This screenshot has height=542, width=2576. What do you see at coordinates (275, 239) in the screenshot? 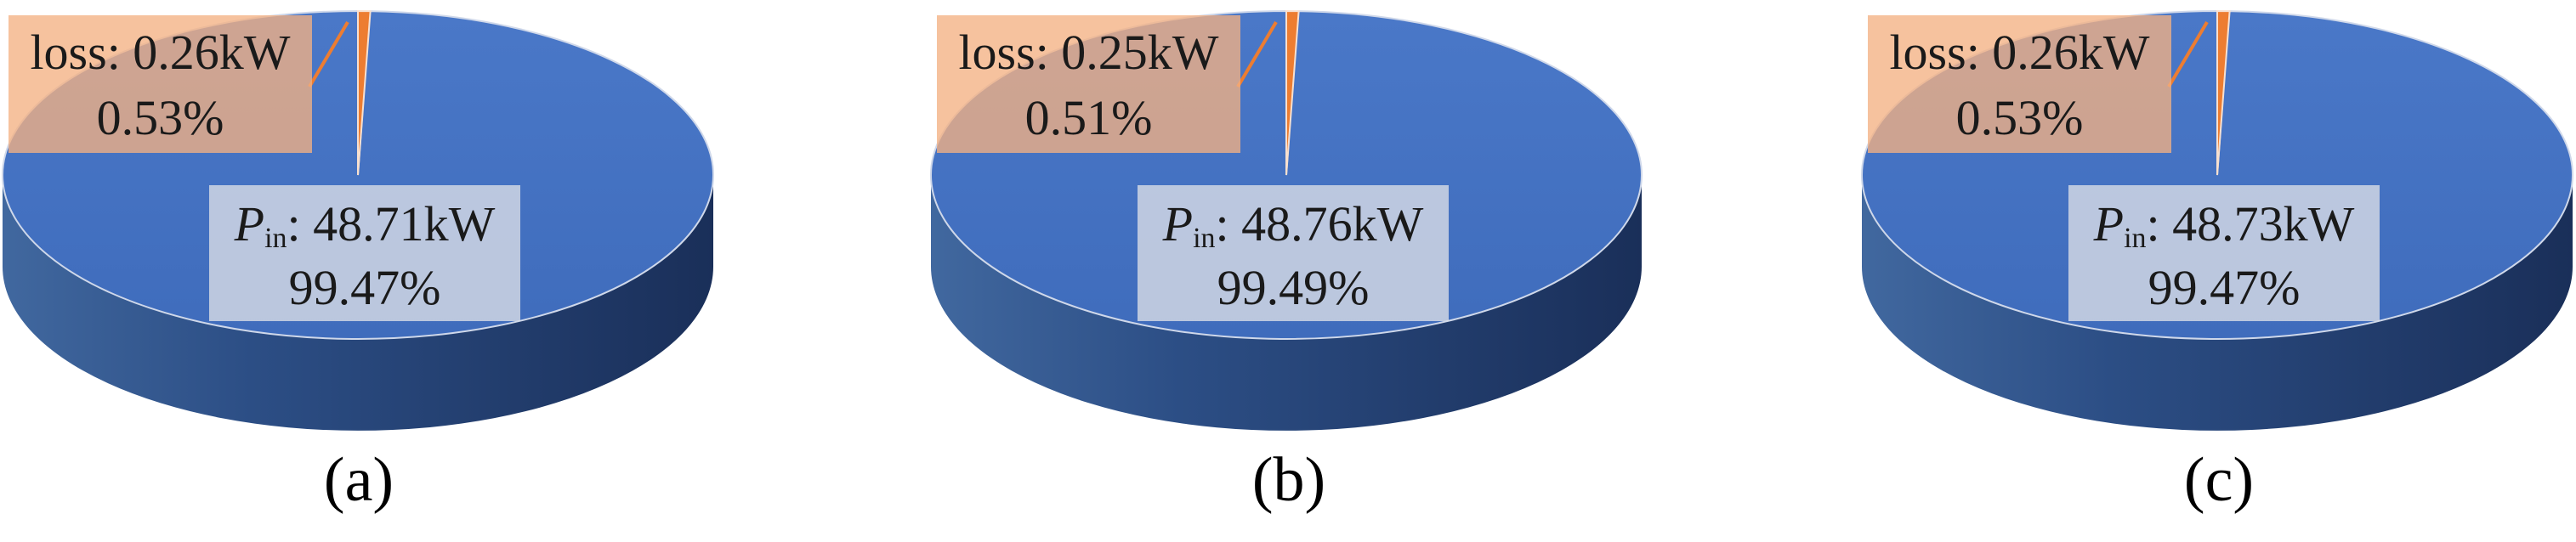
I see `pin-subscript-a: in` at bounding box center [275, 239].